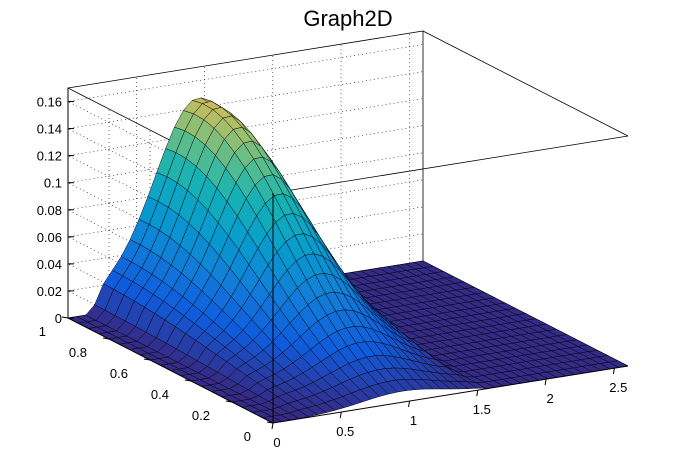 This screenshot has height=472, width=696. What do you see at coordinates (58, 318) in the screenshot?
I see `z-tick-label: 0` at bounding box center [58, 318].